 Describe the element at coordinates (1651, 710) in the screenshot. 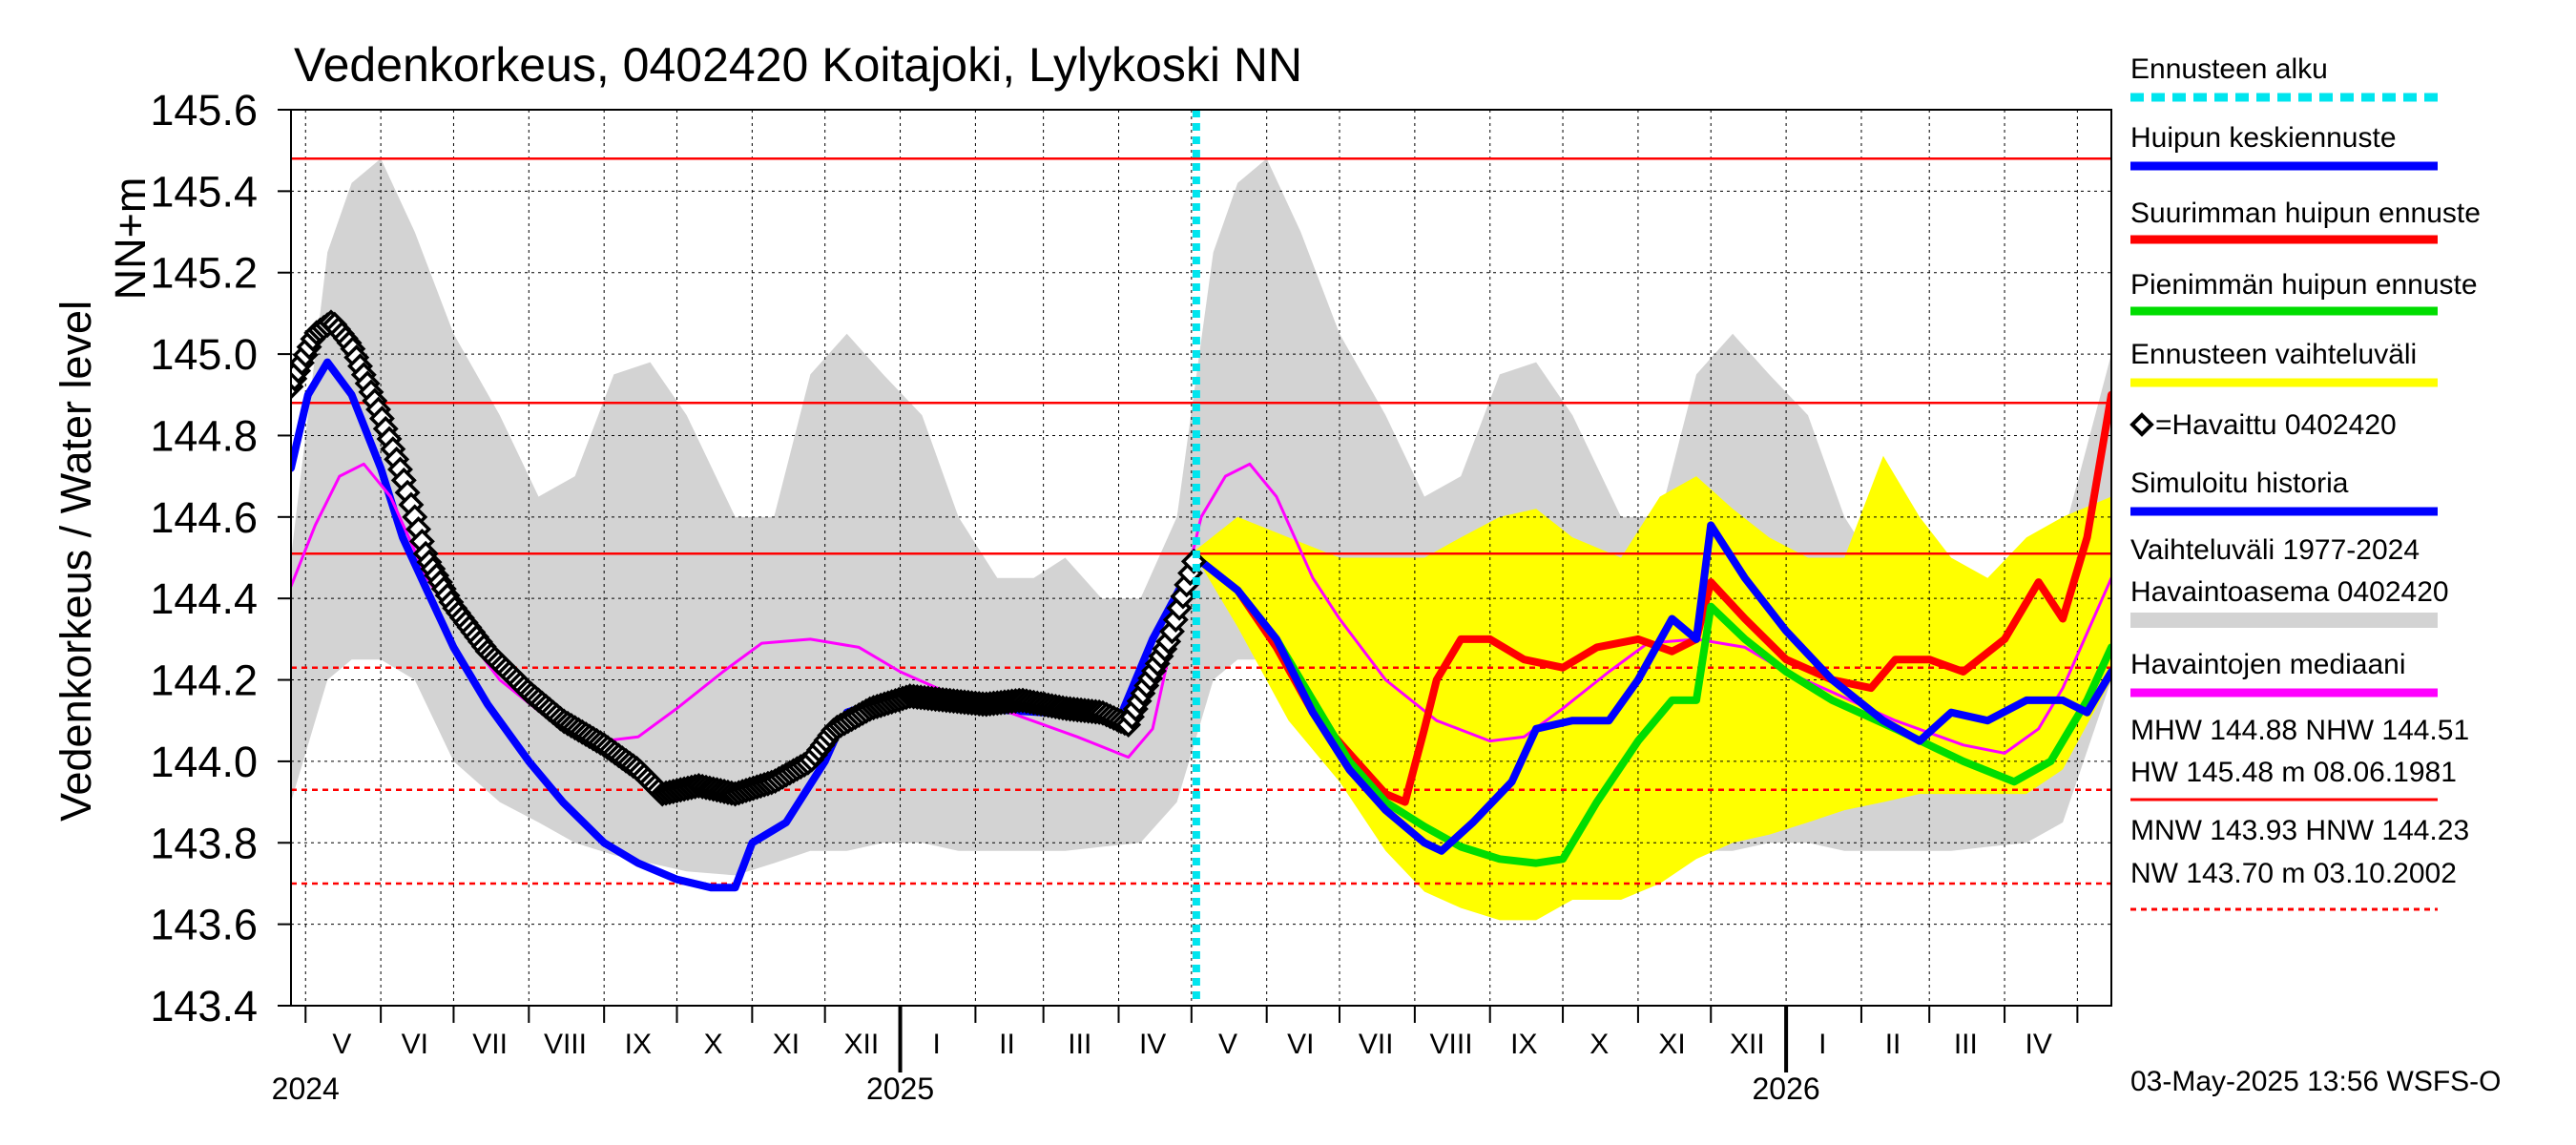

I see `series-pienimm-n-huipun-ennuste` at that location.